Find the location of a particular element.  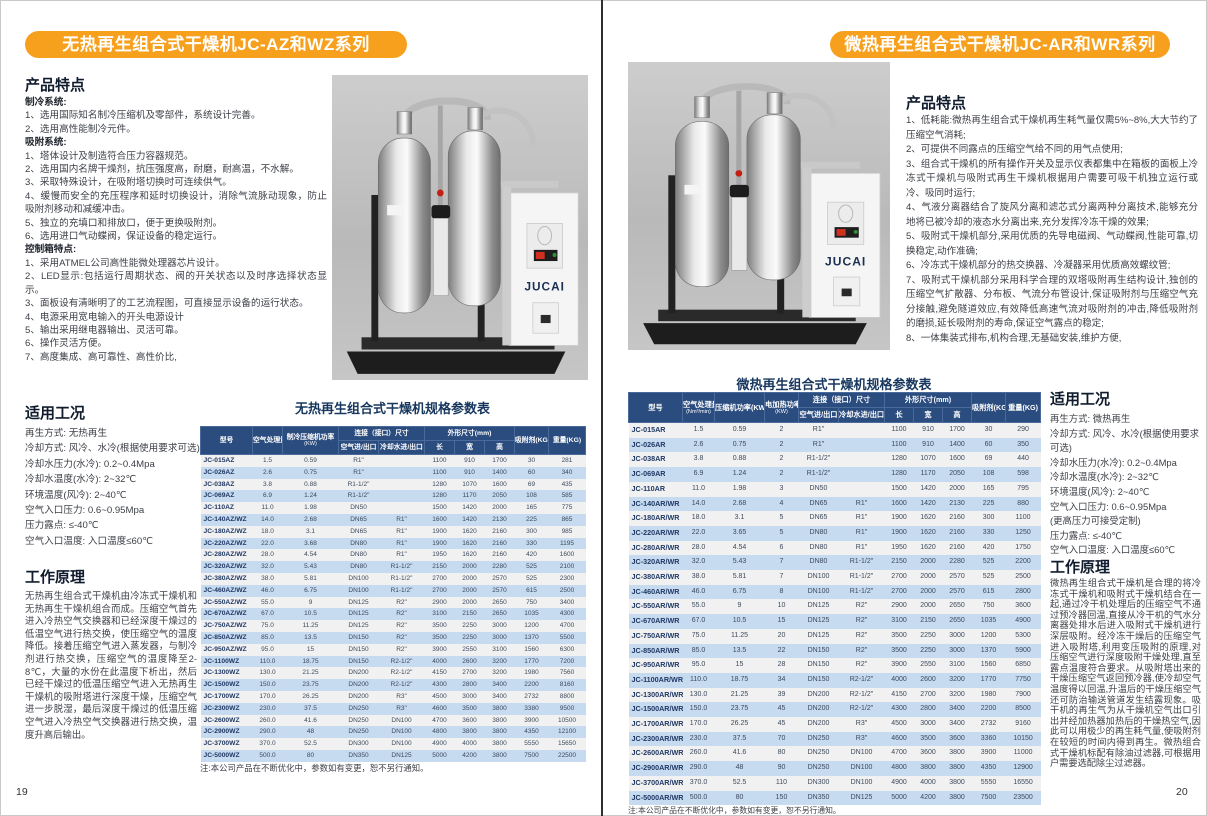

value-cell: 1900 is located at coordinates (439, 543).